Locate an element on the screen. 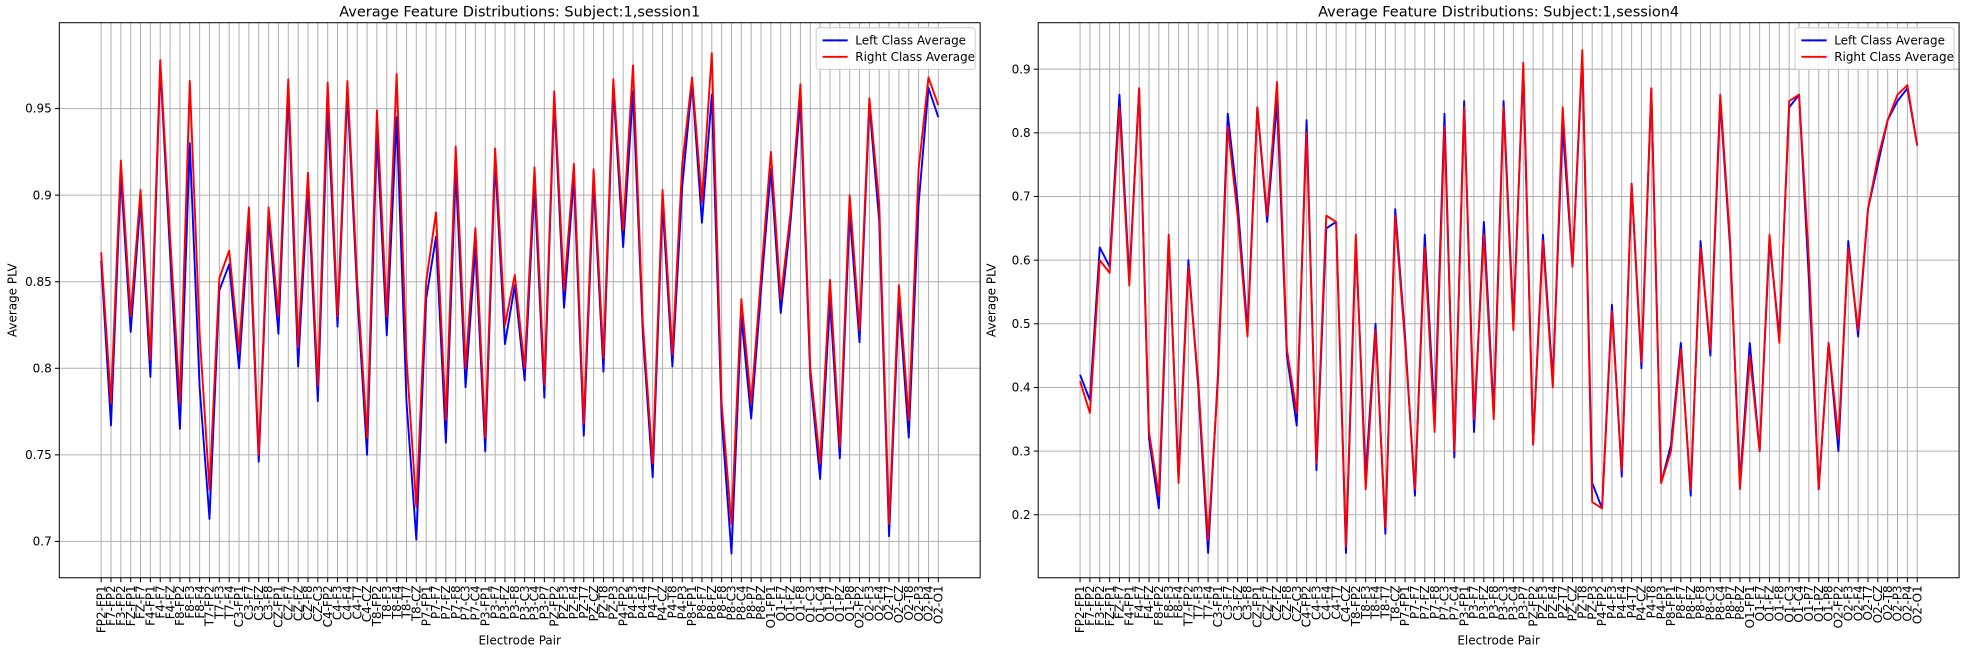 This screenshot has width=1978, height=656. x-tick-label: P7-FZ is located at coordinates (446, 602).